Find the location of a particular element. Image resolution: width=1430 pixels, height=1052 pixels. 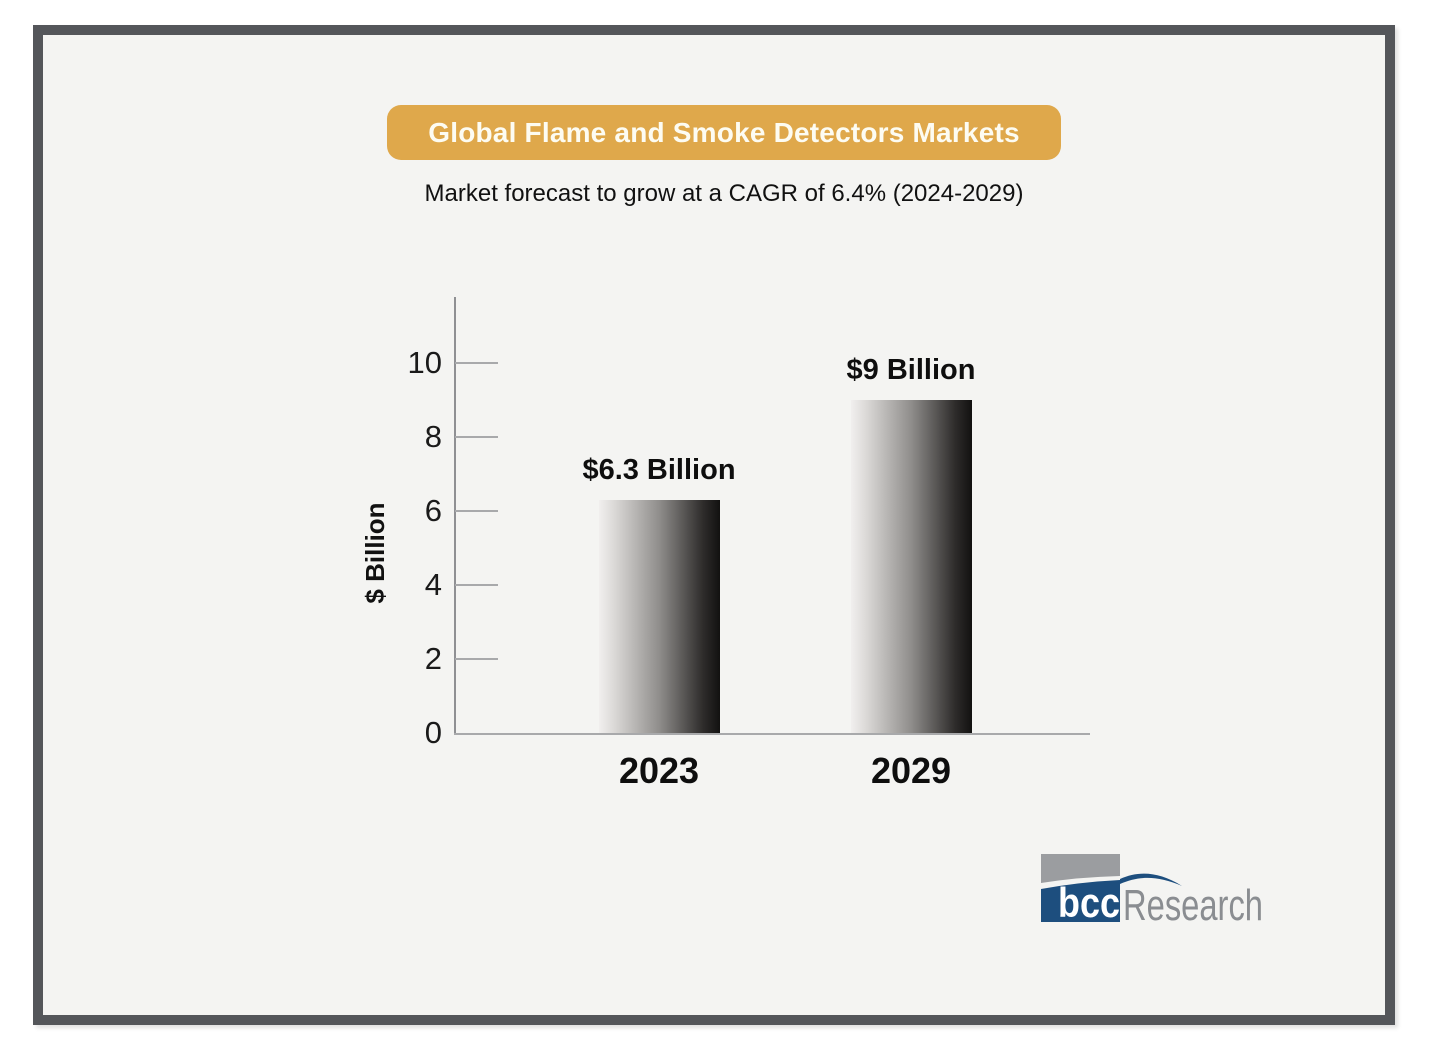

y-tick-label: 4 is located at coordinates (433, 584).